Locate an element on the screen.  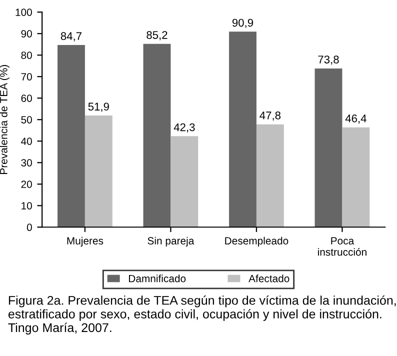
y-tick-label: 0 is located at coordinates (29, 228).